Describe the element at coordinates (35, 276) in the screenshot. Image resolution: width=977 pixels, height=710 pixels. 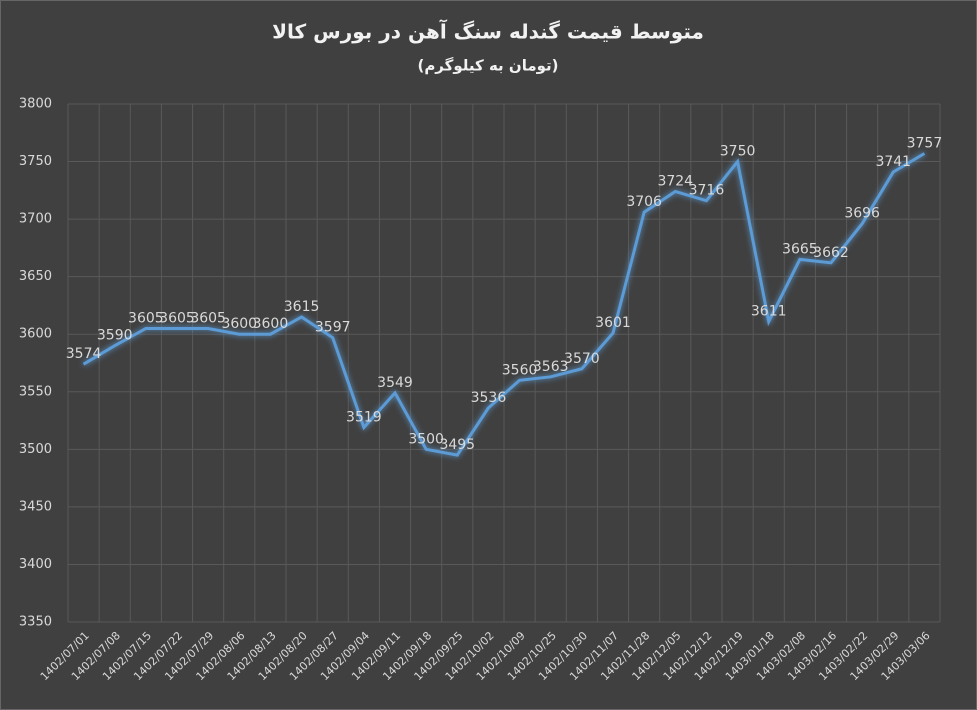
I see `y-tick-label: 3650` at that location.